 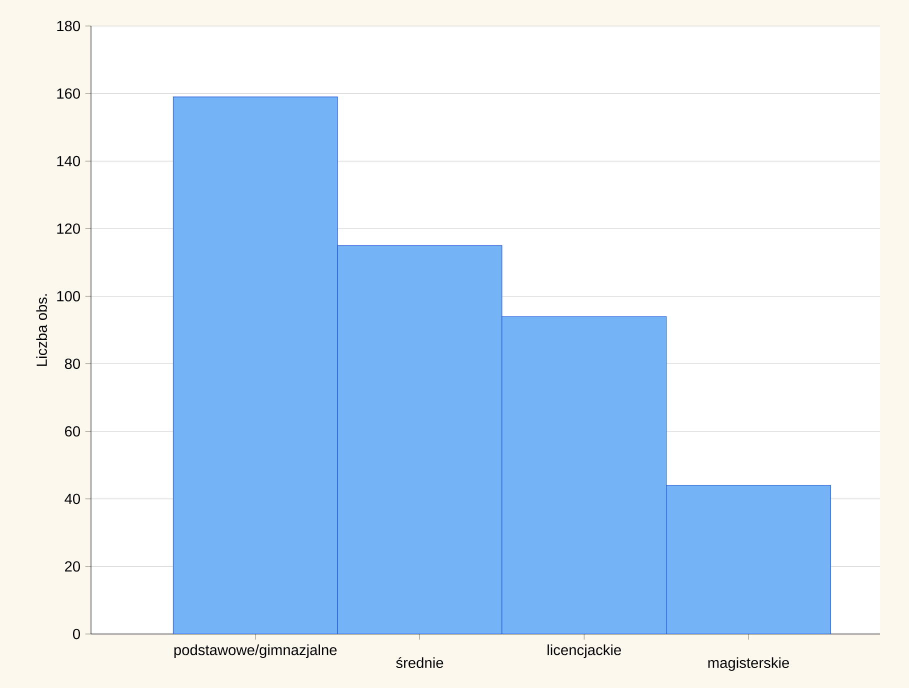 I want to click on x-tick-label: licencjackie, so click(x=584, y=651).